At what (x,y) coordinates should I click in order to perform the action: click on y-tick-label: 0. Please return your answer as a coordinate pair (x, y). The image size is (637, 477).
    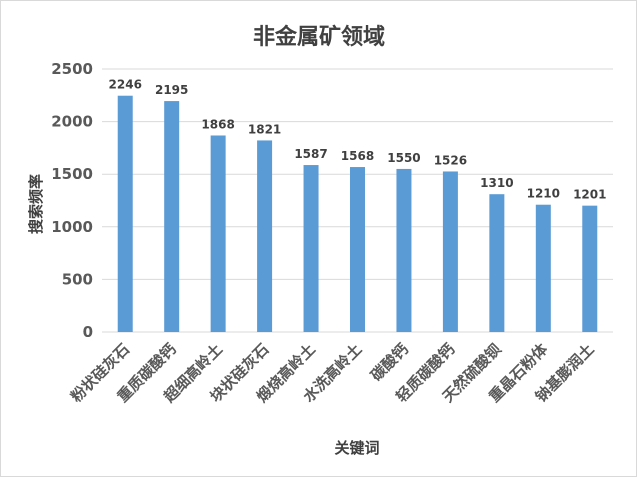
    Looking at the image, I should click on (88, 332).